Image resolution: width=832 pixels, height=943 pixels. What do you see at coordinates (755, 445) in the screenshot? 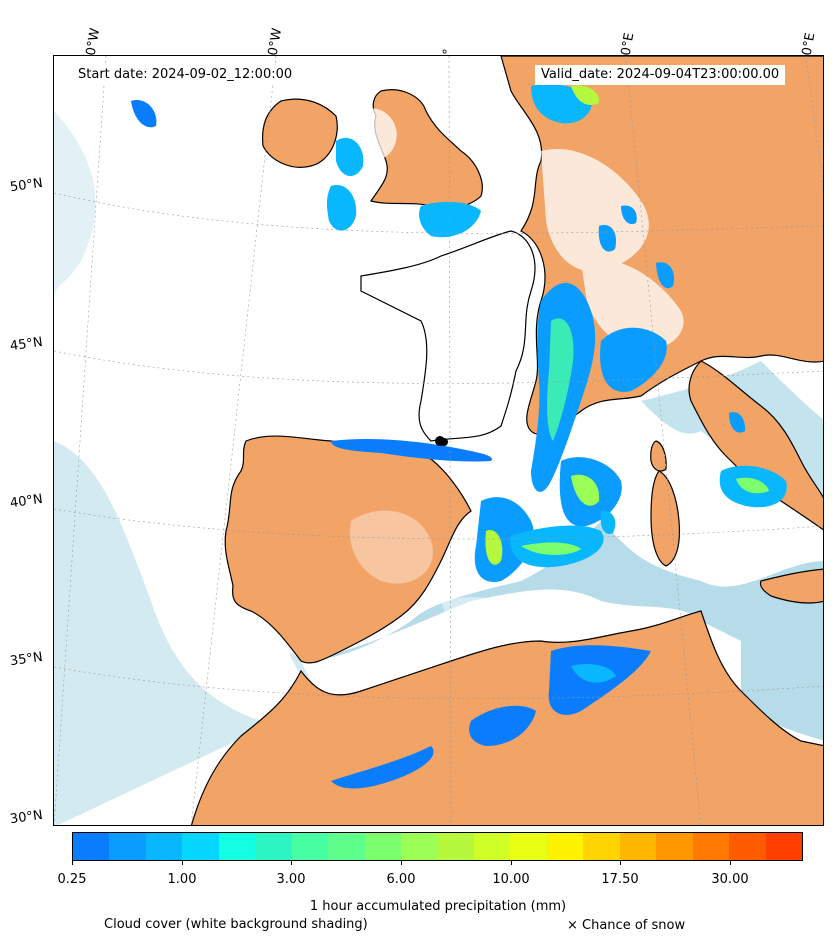
I see `land-italy` at bounding box center [755, 445].